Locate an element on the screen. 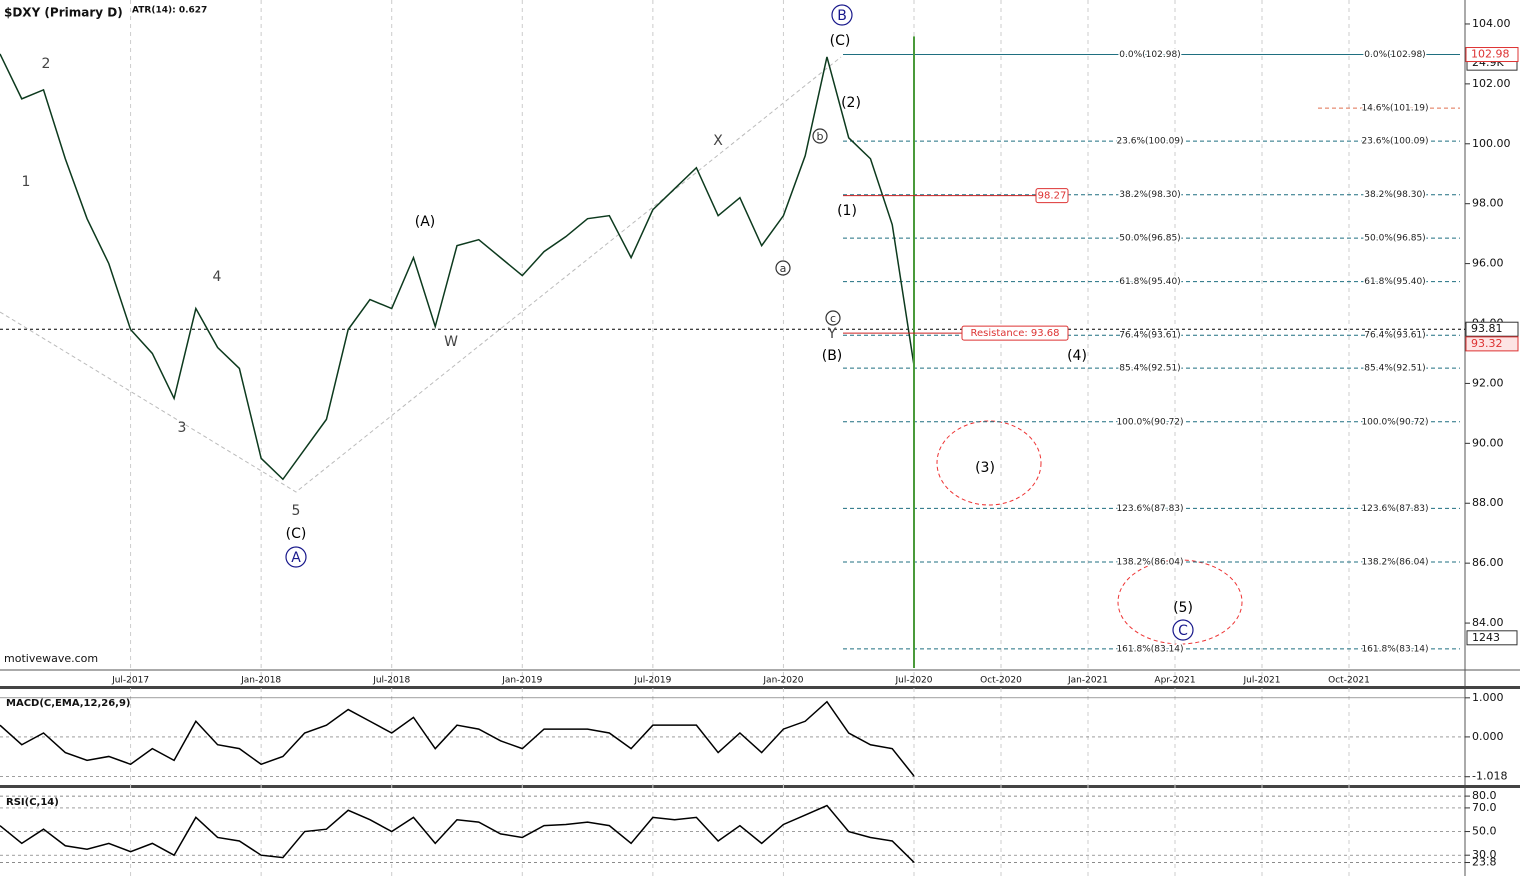  y-tick-label: 30.0 is located at coordinates (1484, 854).